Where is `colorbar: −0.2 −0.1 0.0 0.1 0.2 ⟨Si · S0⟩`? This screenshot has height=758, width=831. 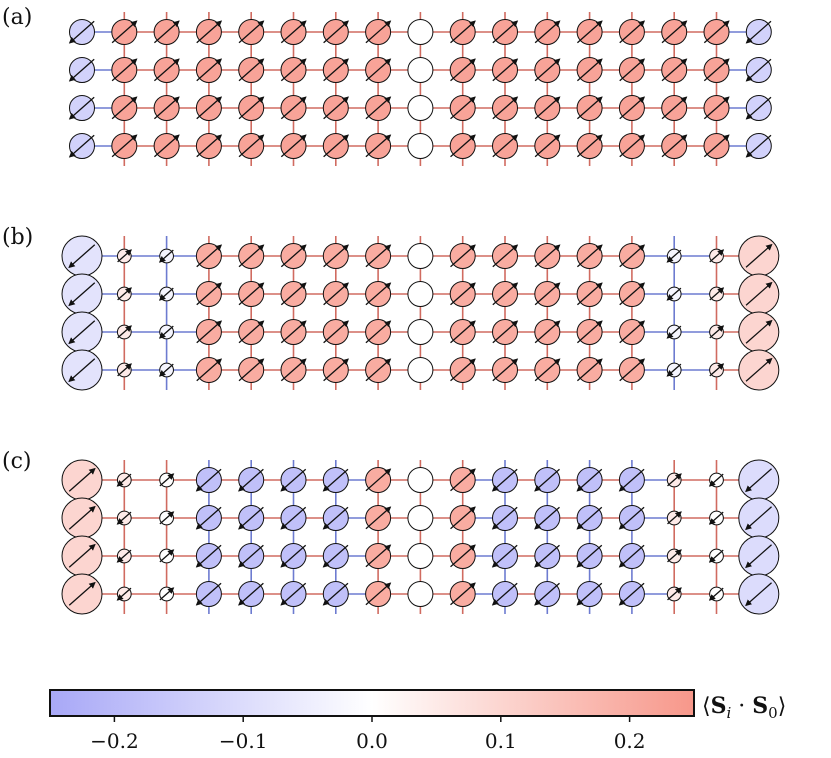
colorbar: −0.2 −0.1 0.0 0.1 0.2 ⟨Si · S0⟩ is located at coordinates (417, 721).